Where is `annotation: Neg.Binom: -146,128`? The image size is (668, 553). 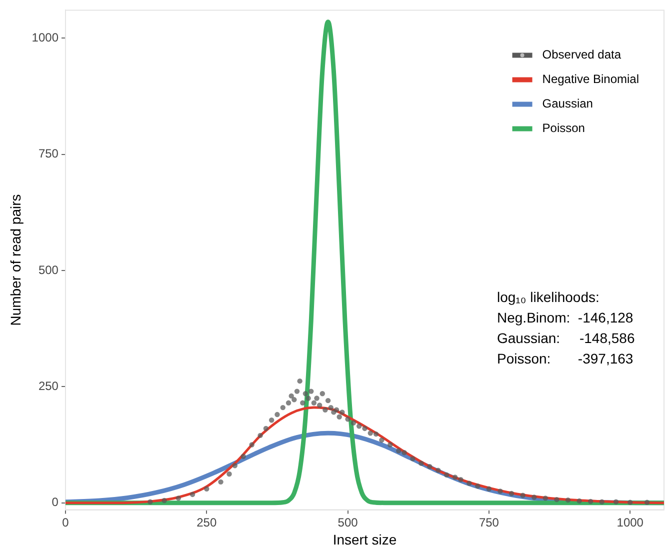 annotation: Neg.Binom: -146,128 is located at coordinates (565, 317).